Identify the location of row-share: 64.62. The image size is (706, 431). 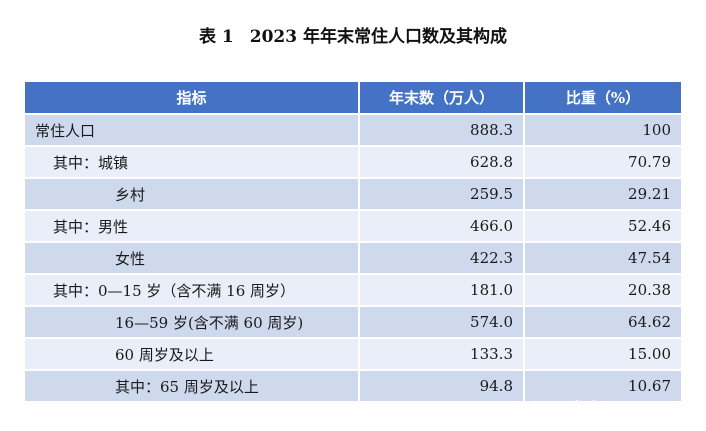
(603, 322).